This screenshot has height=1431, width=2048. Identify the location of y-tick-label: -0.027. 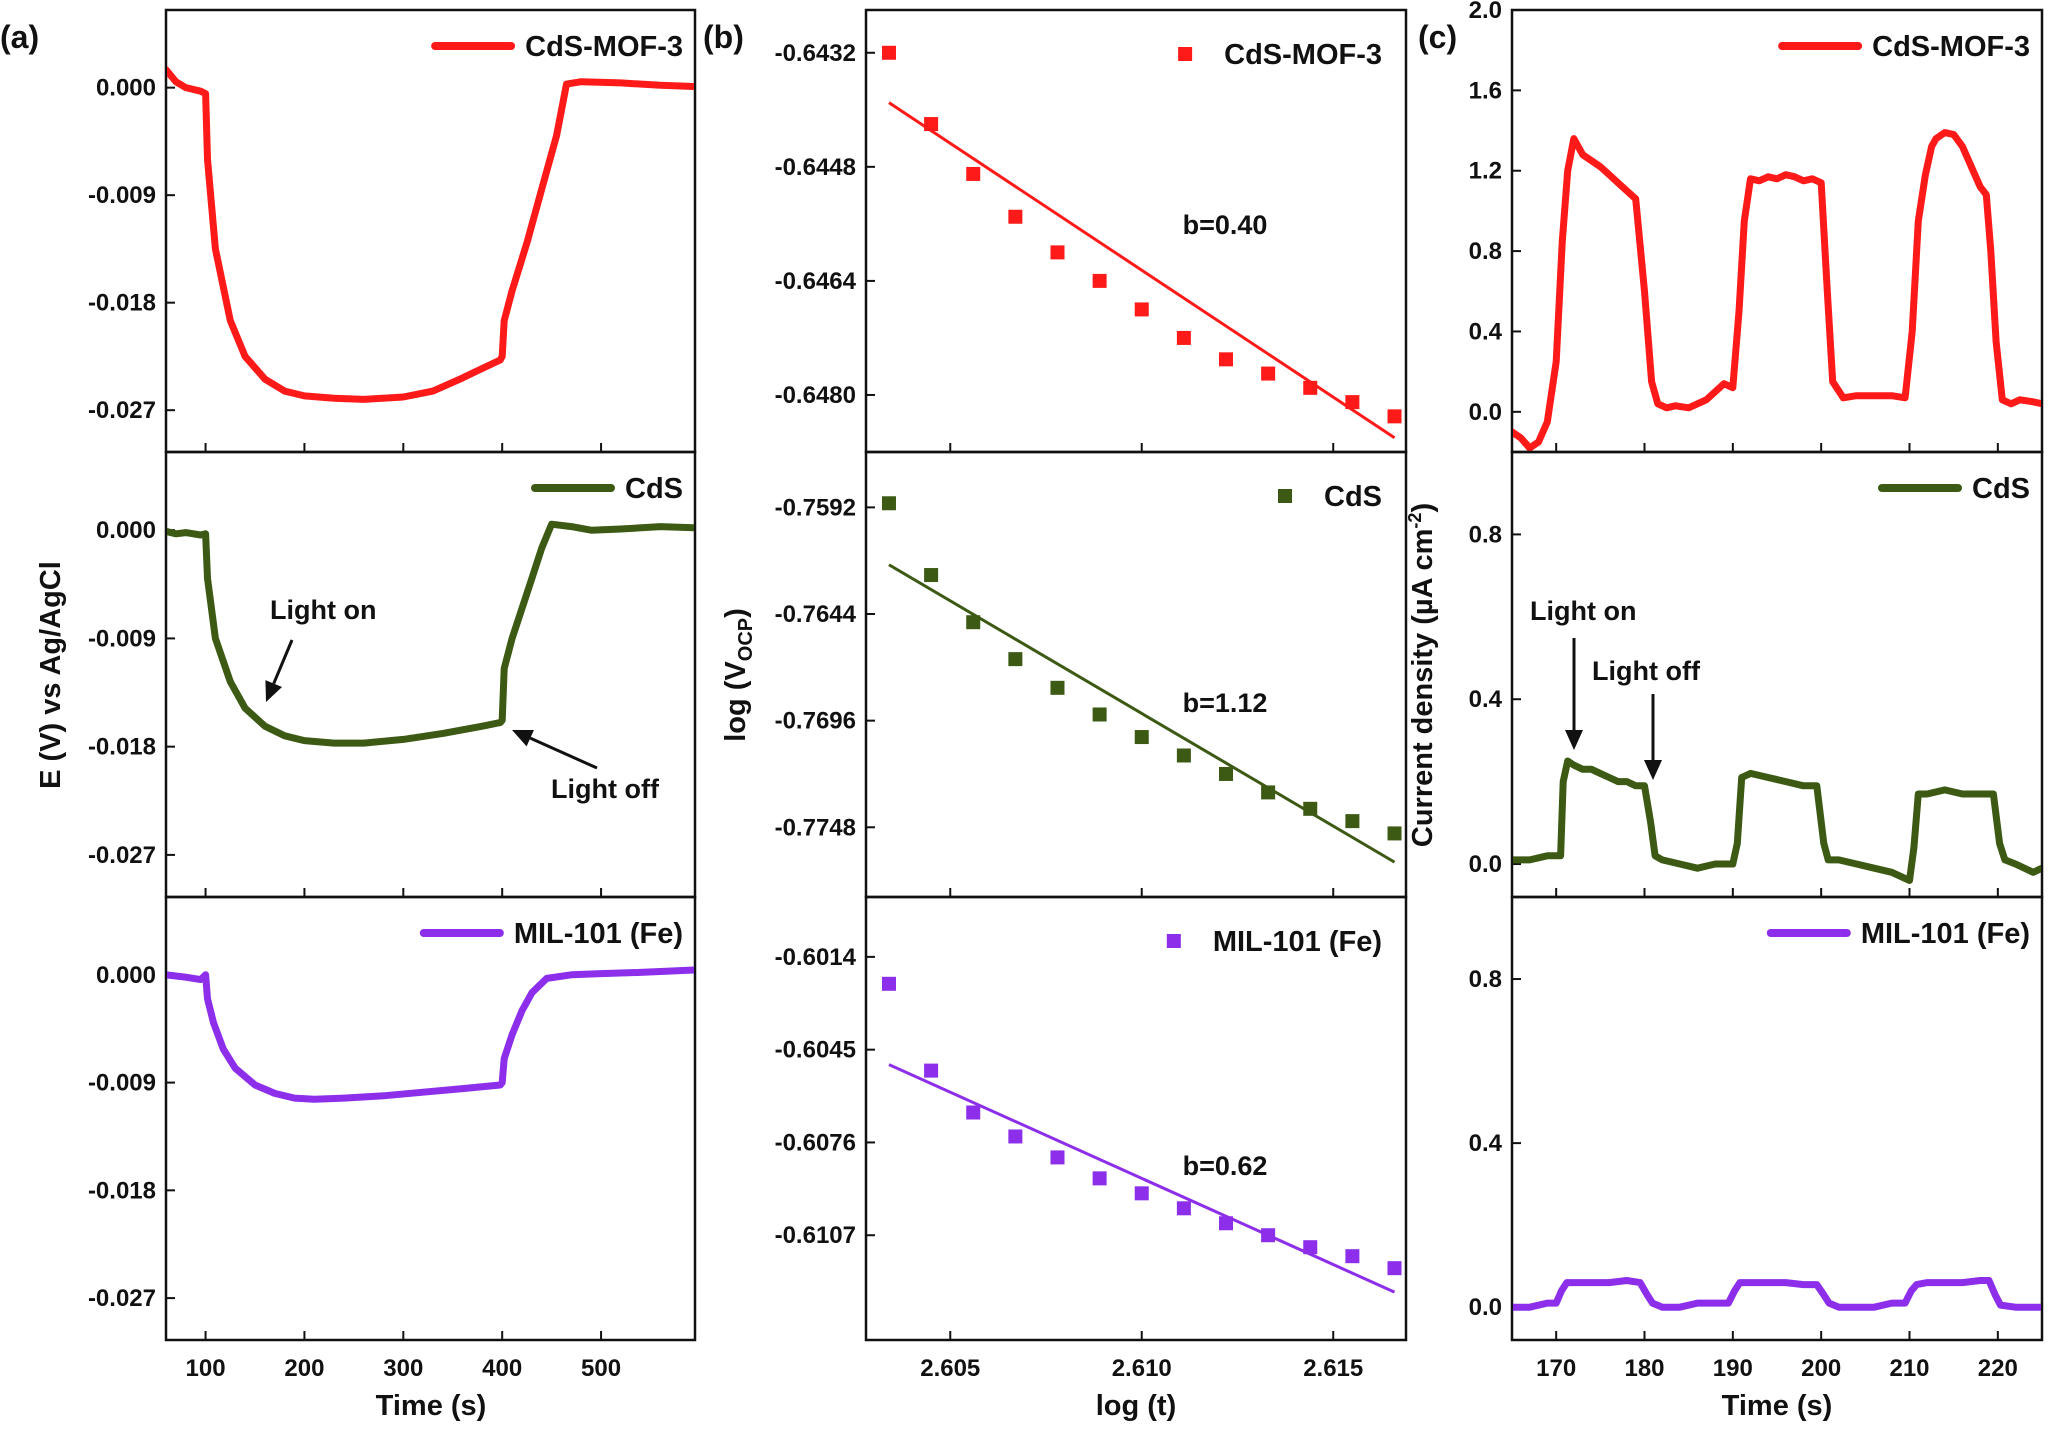
(122, 410).